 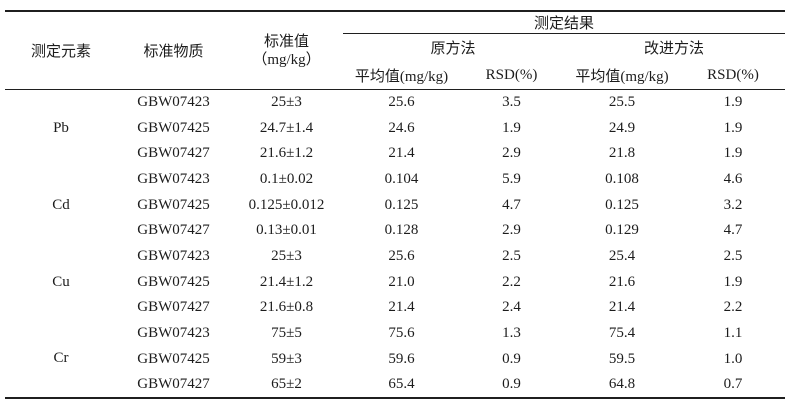 What do you see at coordinates (733, 178) in the screenshot?
I see `improved-rsd-cell: 4.6` at bounding box center [733, 178].